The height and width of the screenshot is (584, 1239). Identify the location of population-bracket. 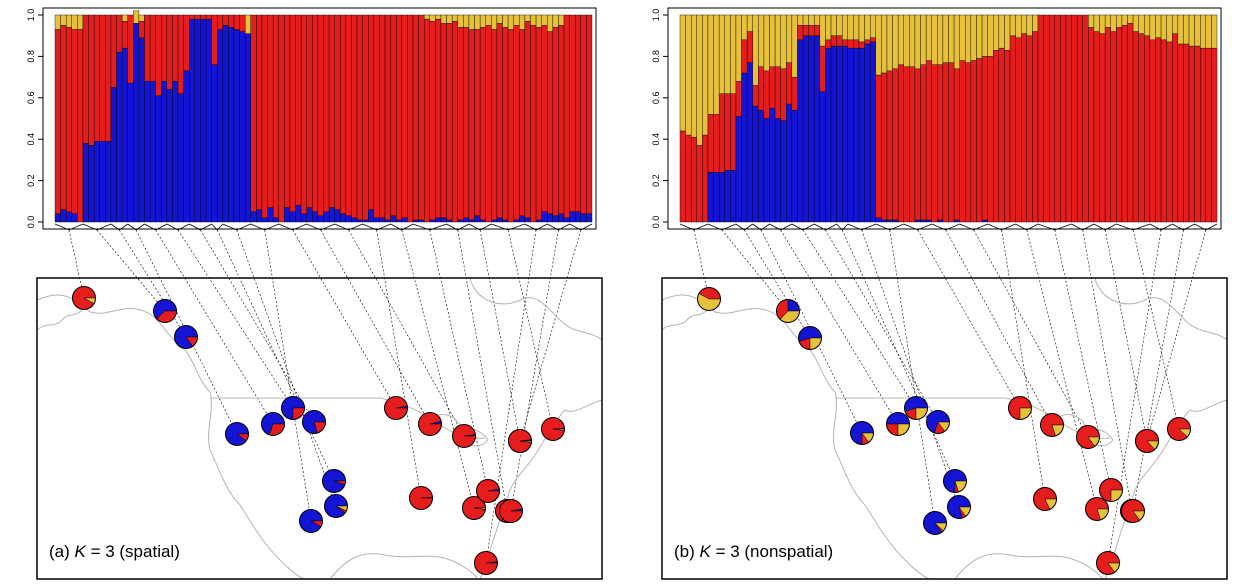
(694, 227).